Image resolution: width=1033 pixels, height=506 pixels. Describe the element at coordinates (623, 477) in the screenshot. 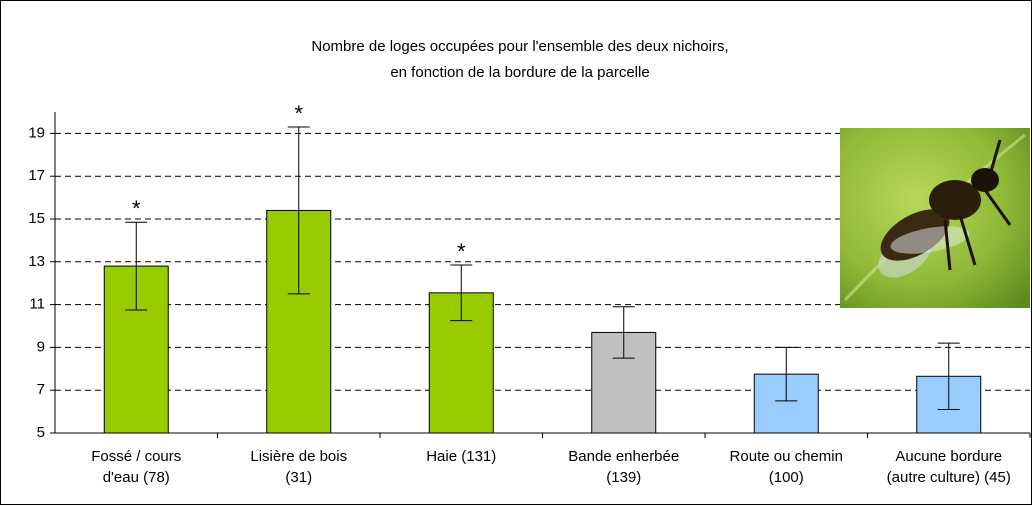

I see `x-tick-label: (139)` at that location.